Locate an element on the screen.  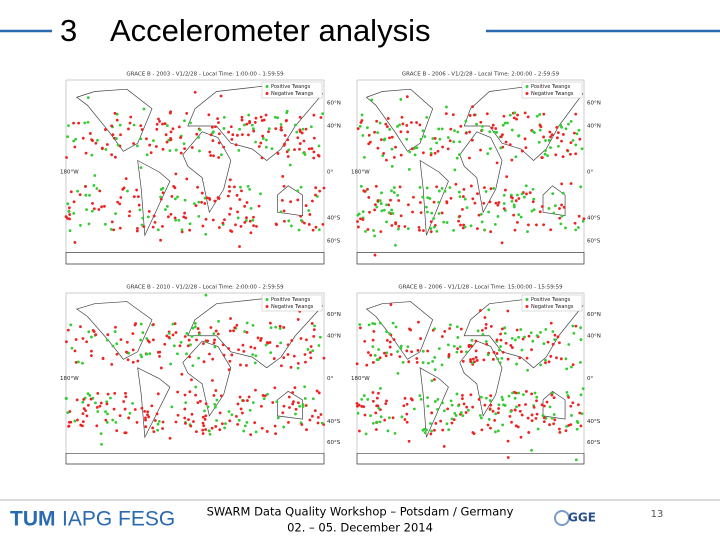
latitude-label: 0° is located at coordinates (330, 173).